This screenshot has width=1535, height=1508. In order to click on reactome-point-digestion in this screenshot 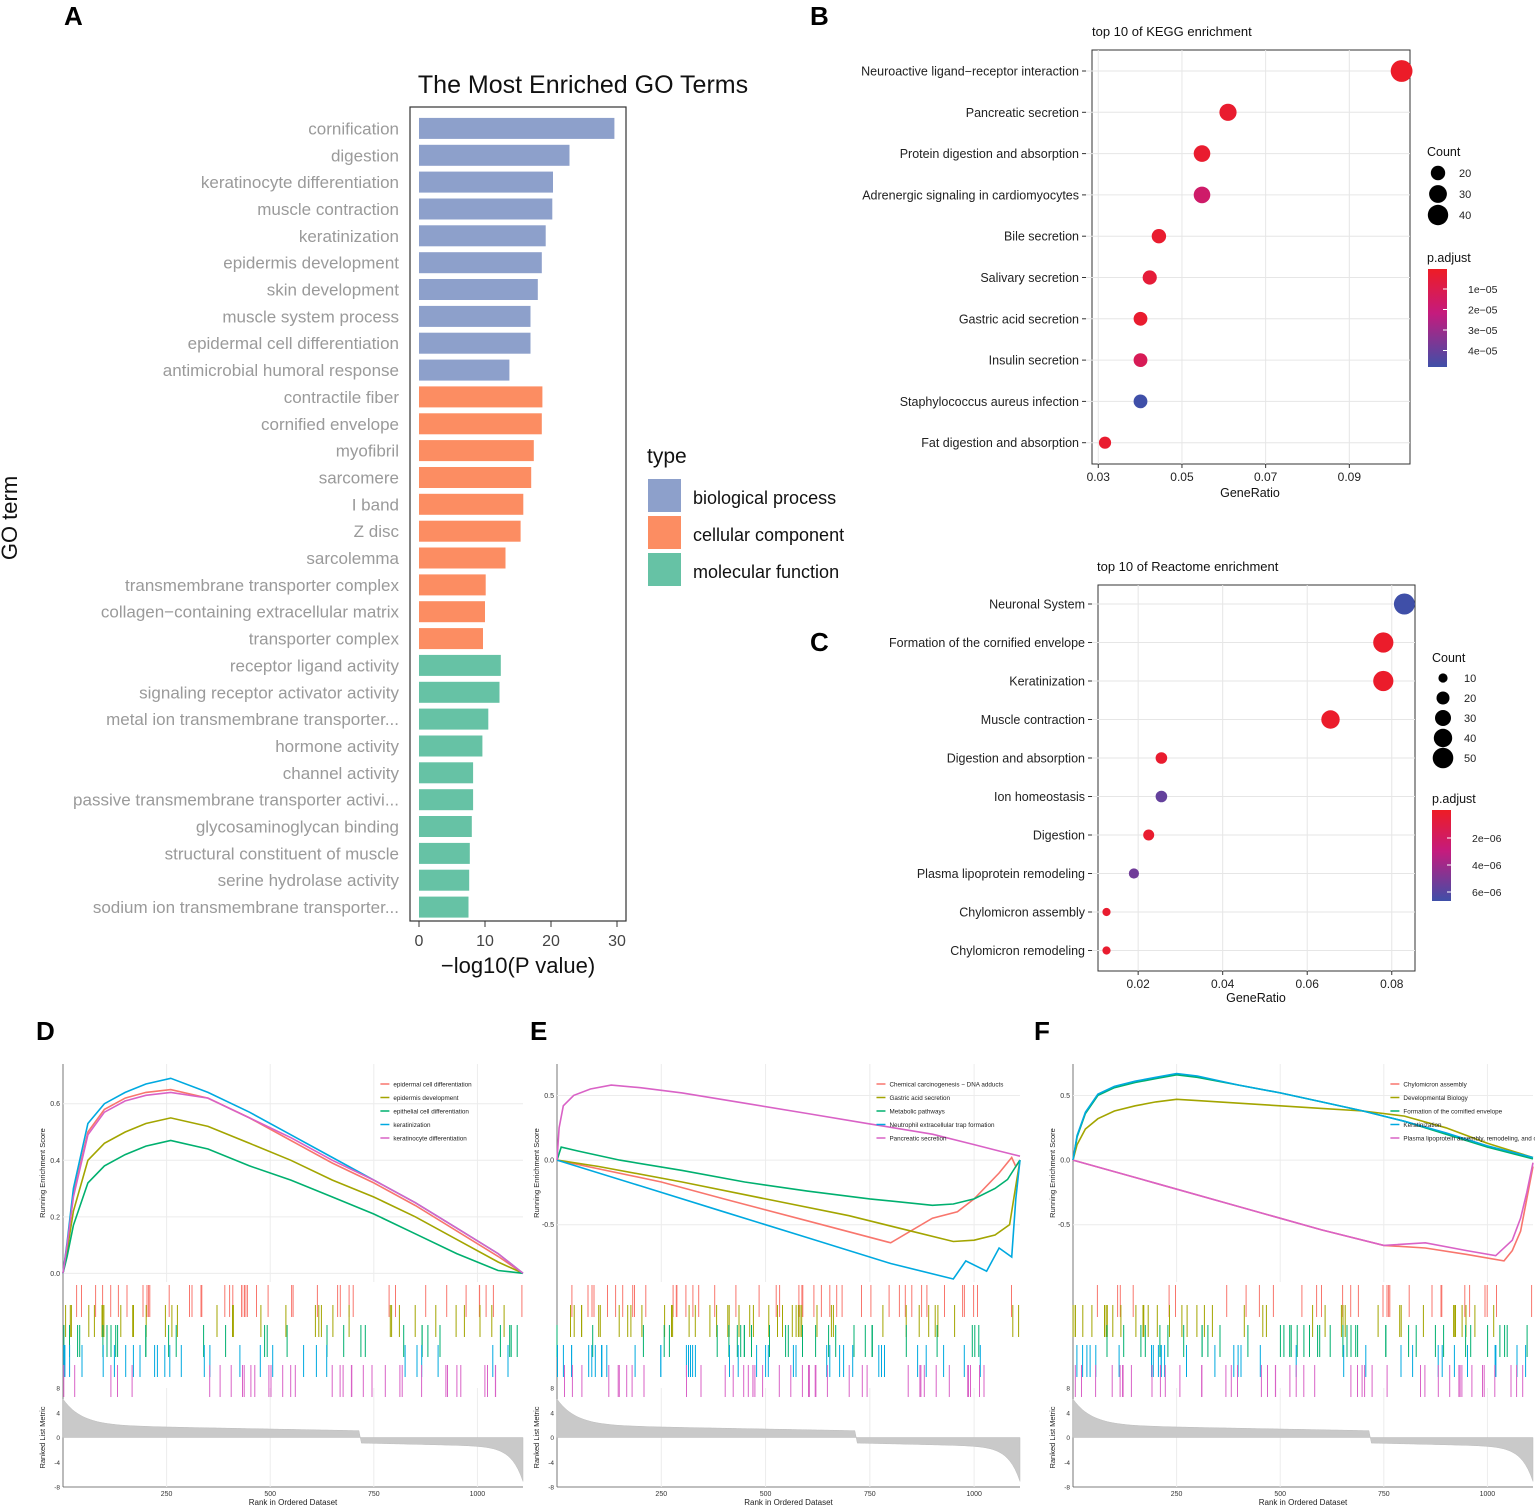, I will do `click(1149, 835)`.